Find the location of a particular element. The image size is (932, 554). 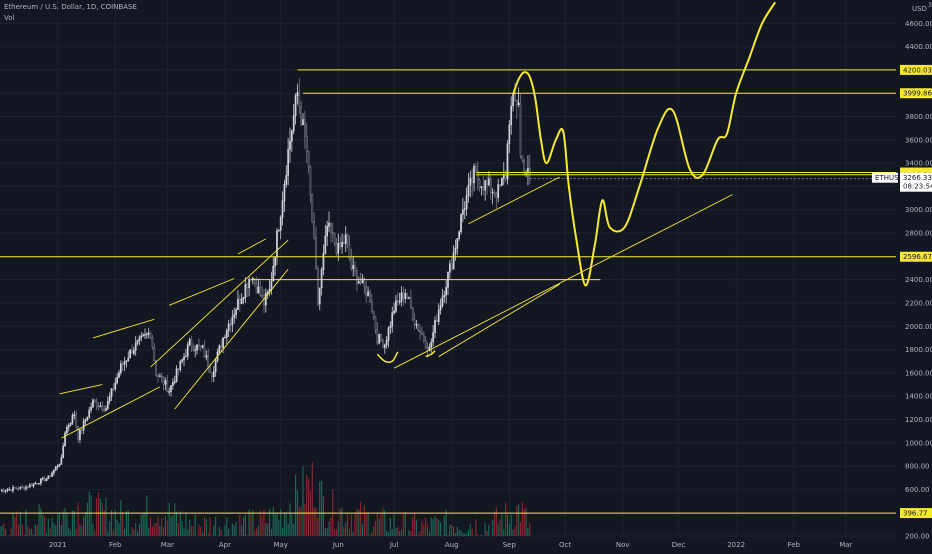

y-axis-tick-label: 3400.00 is located at coordinates (918, 164).